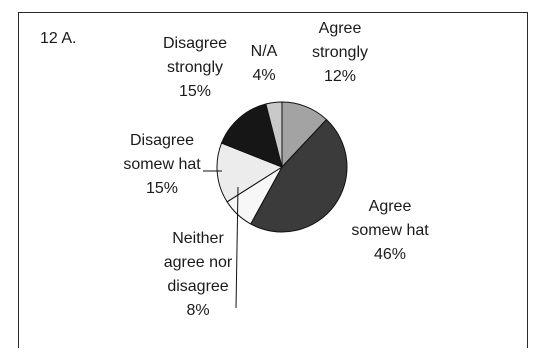 The height and width of the screenshot is (354, 538). What do you see at coordinates (390, 254) in the screenshot?
I see `slice-value-label-1: 46%` at bounding box center [390, 254].